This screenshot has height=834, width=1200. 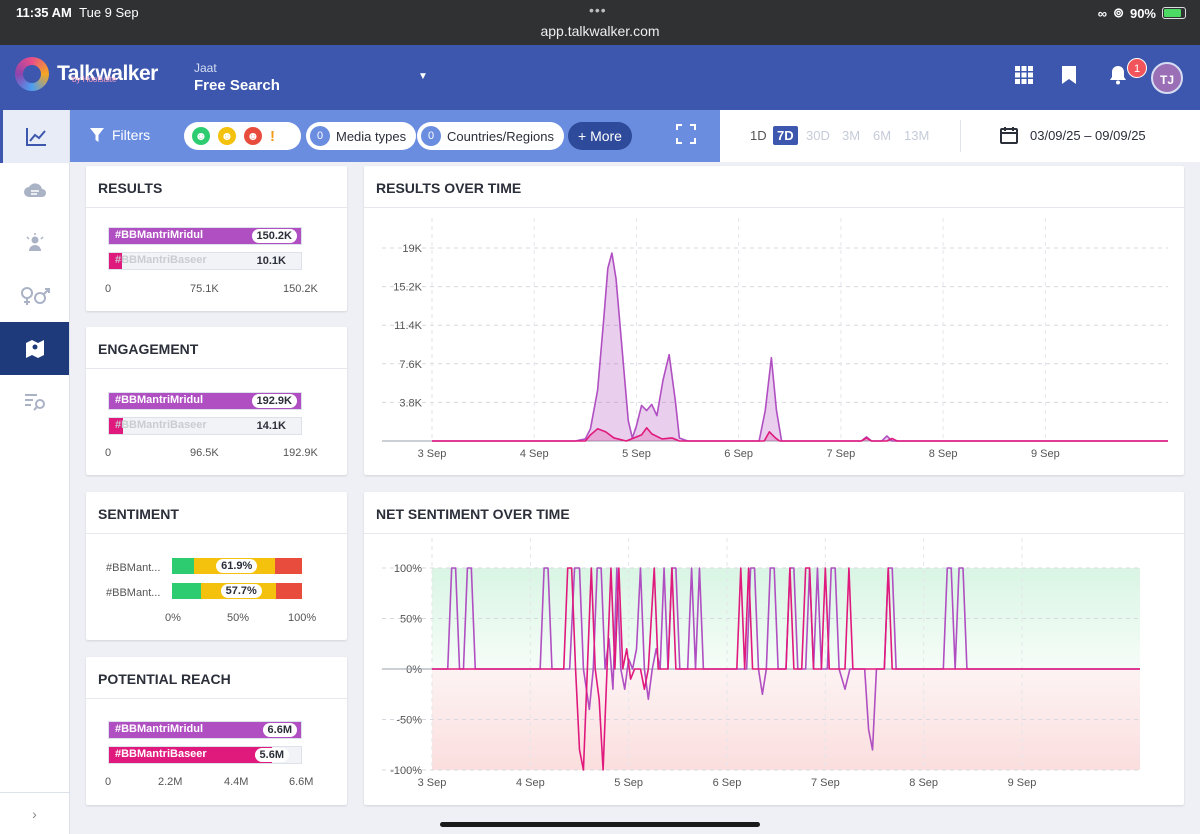 I want to click on sentiment-bar-baseer: 57.7%, so click(x=237, y=591).